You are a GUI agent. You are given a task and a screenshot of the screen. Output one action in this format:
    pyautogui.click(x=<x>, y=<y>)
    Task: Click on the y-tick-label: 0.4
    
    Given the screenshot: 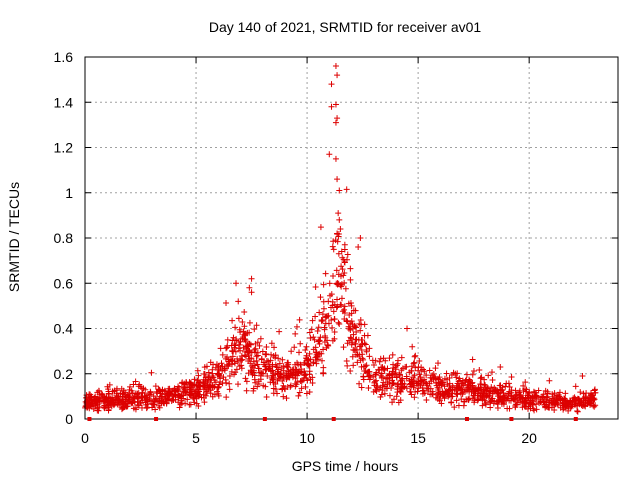 What is the action you would take?
    pyautogui.click(x=64, y=329)
    